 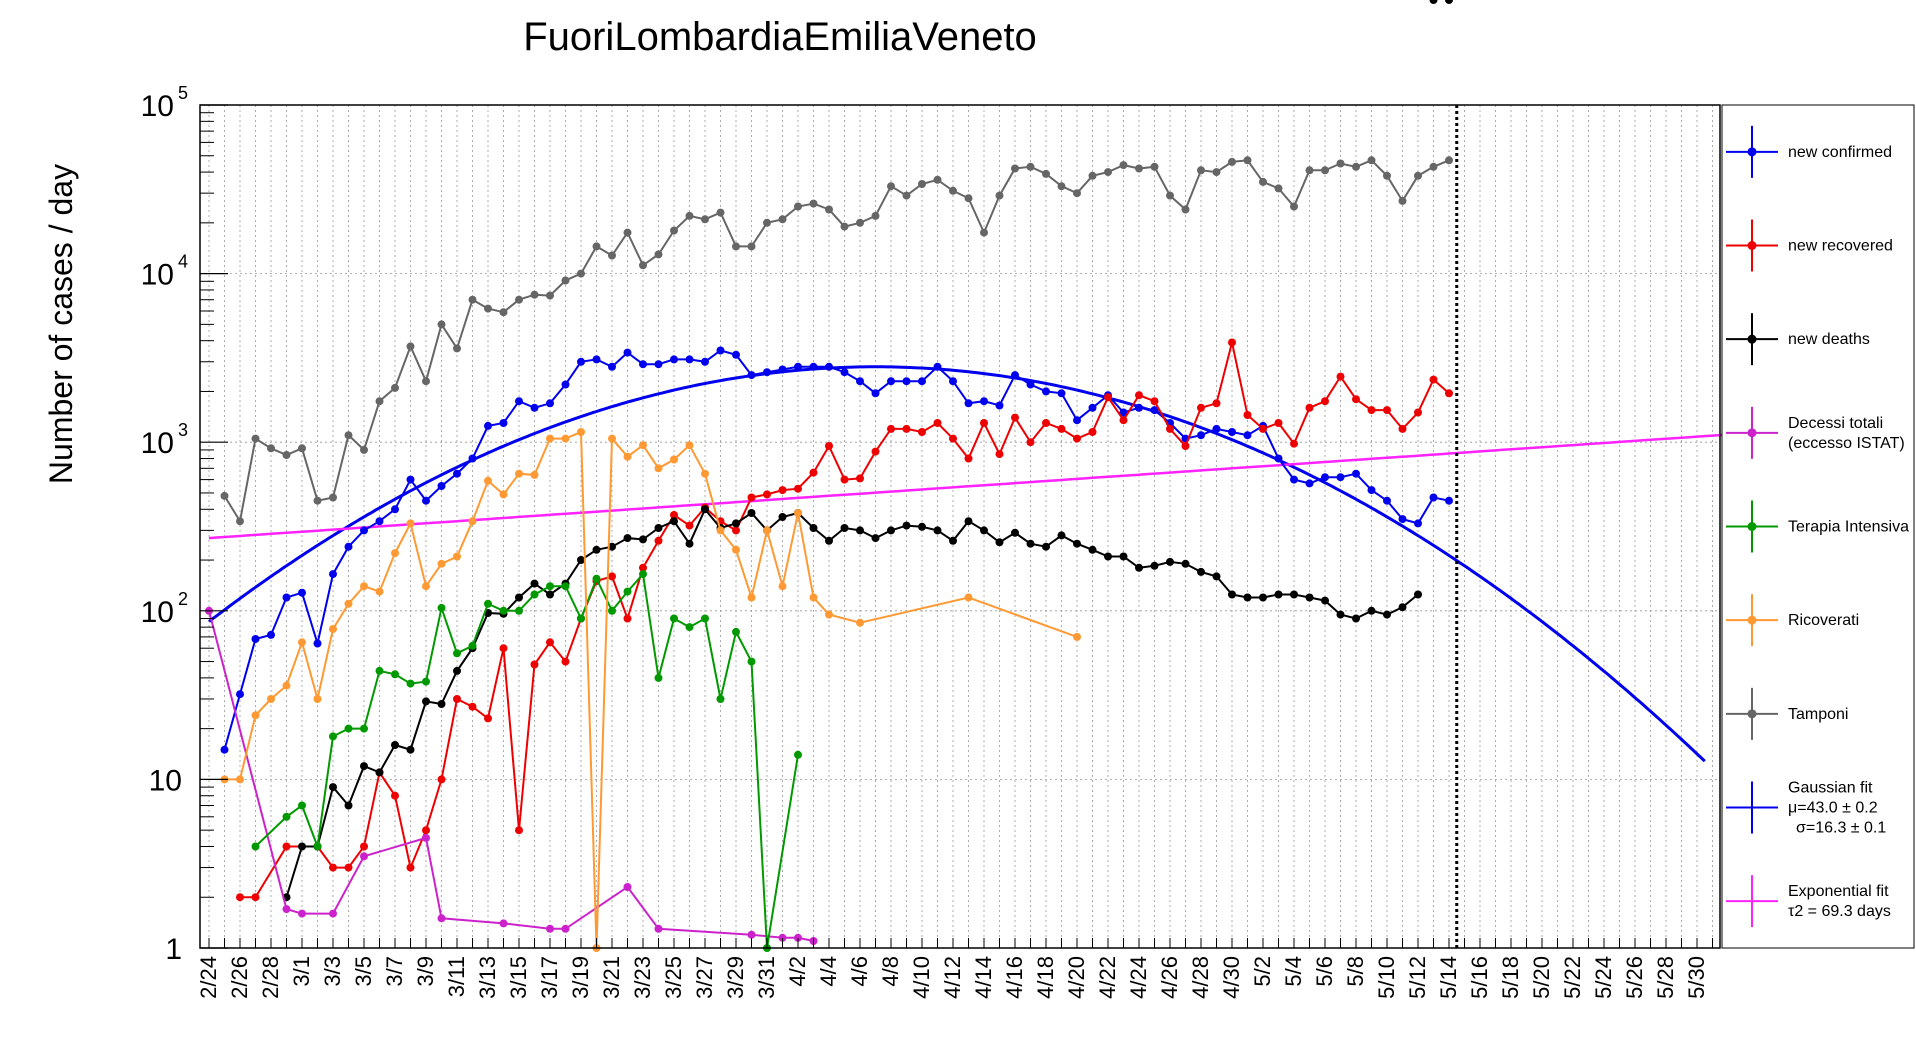 I want to click on chart-title: FuoriLombardiaEmiliaVeneto, so click(x=780, y=37).